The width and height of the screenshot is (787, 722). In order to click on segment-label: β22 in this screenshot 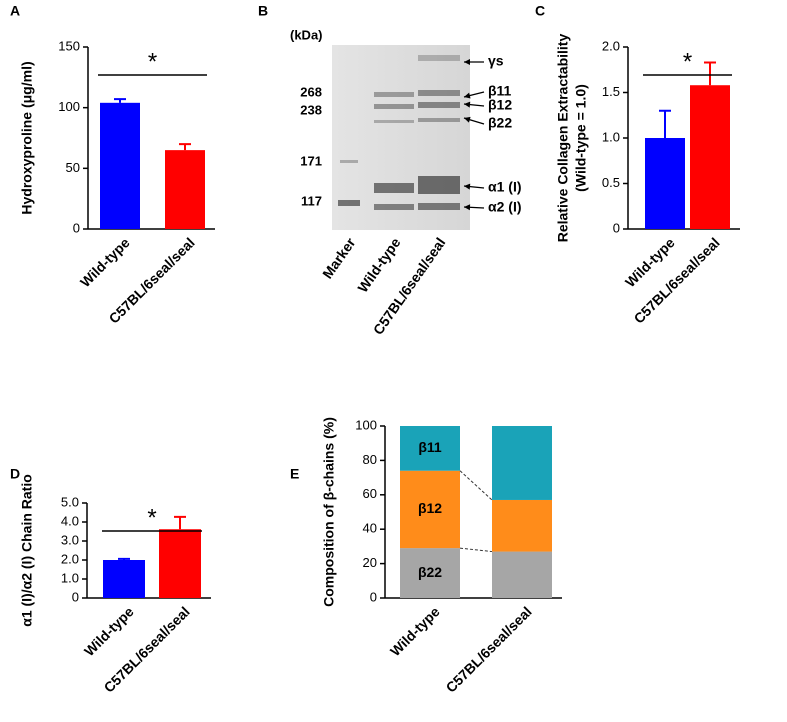, I will do `click(430, 572)`.